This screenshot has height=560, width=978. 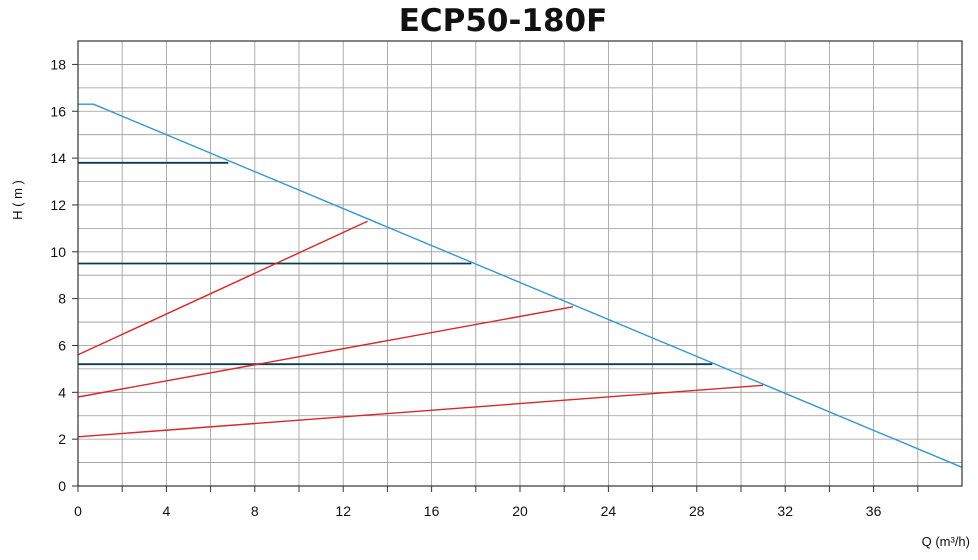 What do you see at coordinates (343, 511) in the screenshot?
I see `x-tick-label: 12` at bounding box center [343, 511].